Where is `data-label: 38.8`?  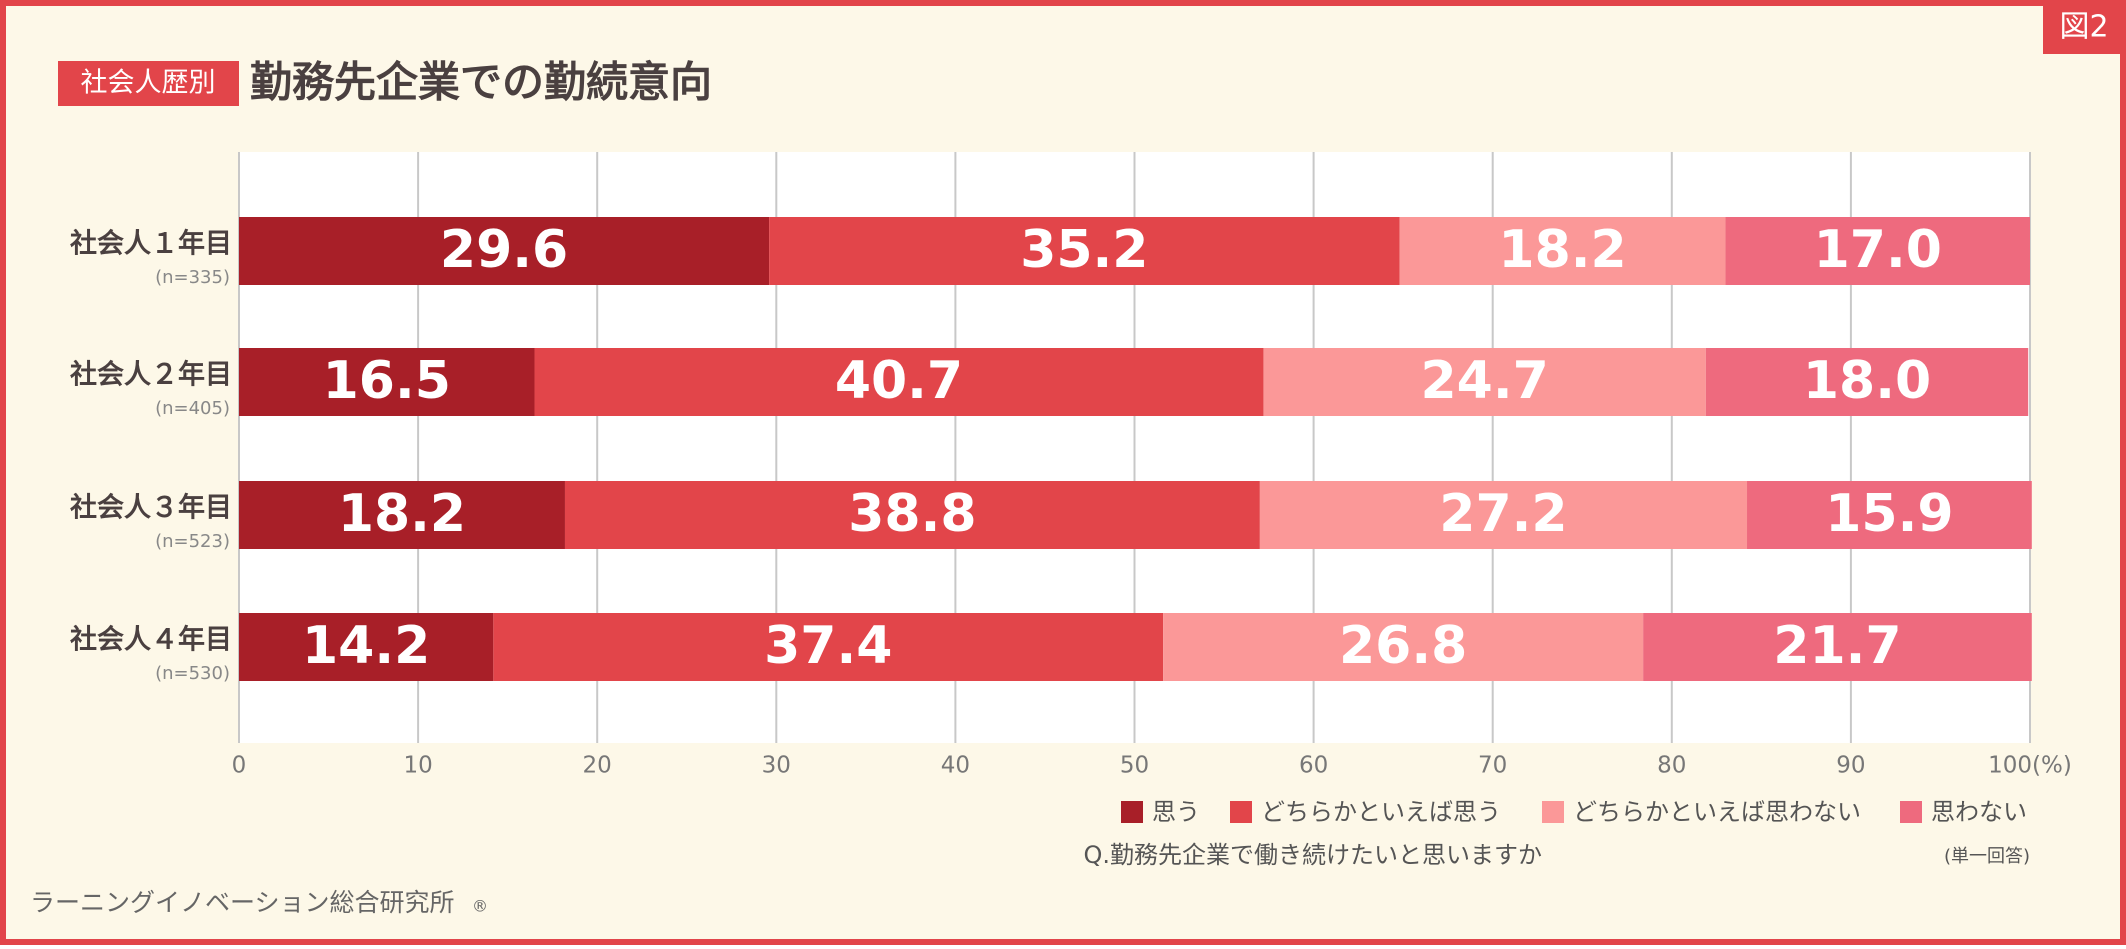 data-label: 38.8 is located at coordinates (912, 514).